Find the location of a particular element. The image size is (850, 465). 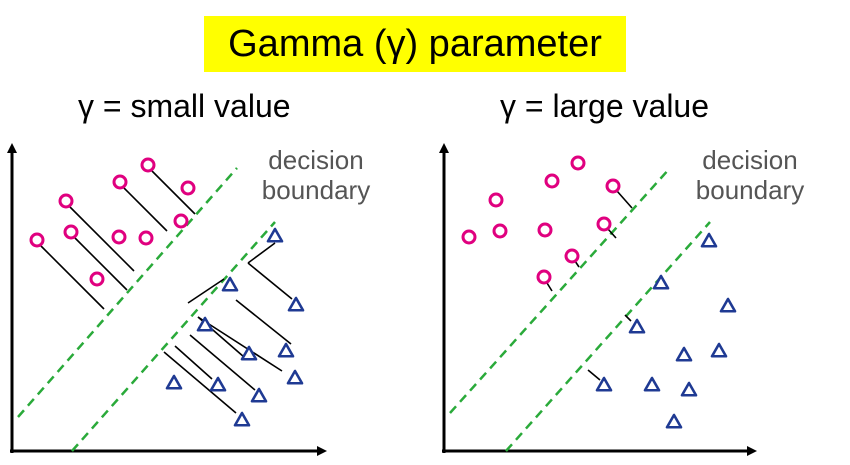

left-panel-title: γ = small value is located at coordinates (184, 106).